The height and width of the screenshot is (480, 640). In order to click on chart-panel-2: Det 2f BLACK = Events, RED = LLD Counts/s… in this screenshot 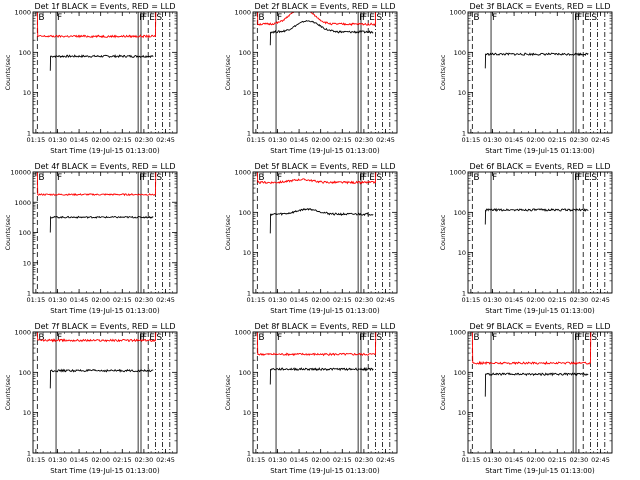, I will do `click(311, 78)`.